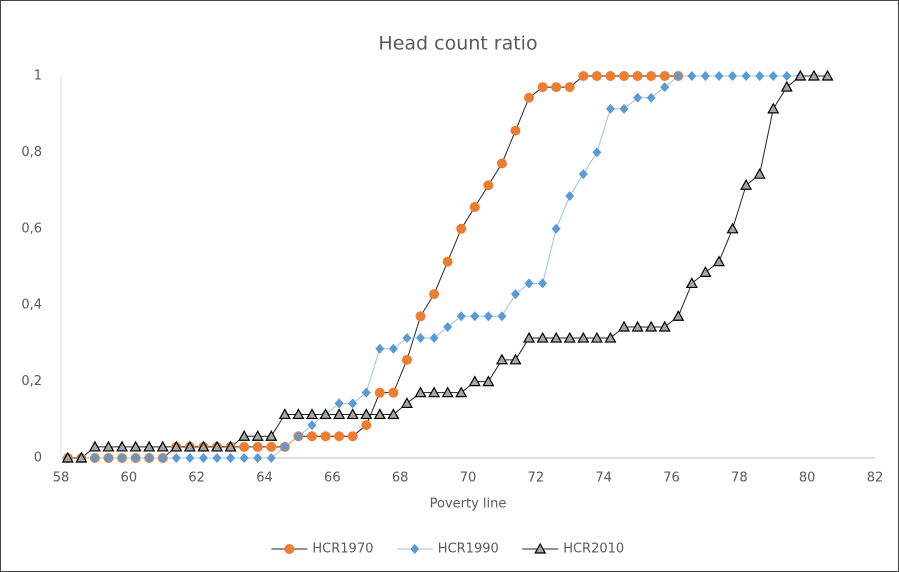 The width and height of the screenshot is (899, 572). What do you see at coordinates (61, 478) in the screenshot?
I see `x-tick-label: 58` at bounding box center [61, 478].